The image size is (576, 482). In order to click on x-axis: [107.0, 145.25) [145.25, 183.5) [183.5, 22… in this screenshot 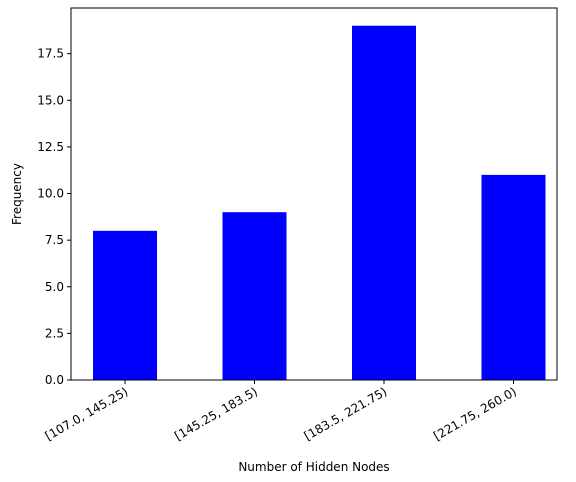, I will do `click(281, 411)`.